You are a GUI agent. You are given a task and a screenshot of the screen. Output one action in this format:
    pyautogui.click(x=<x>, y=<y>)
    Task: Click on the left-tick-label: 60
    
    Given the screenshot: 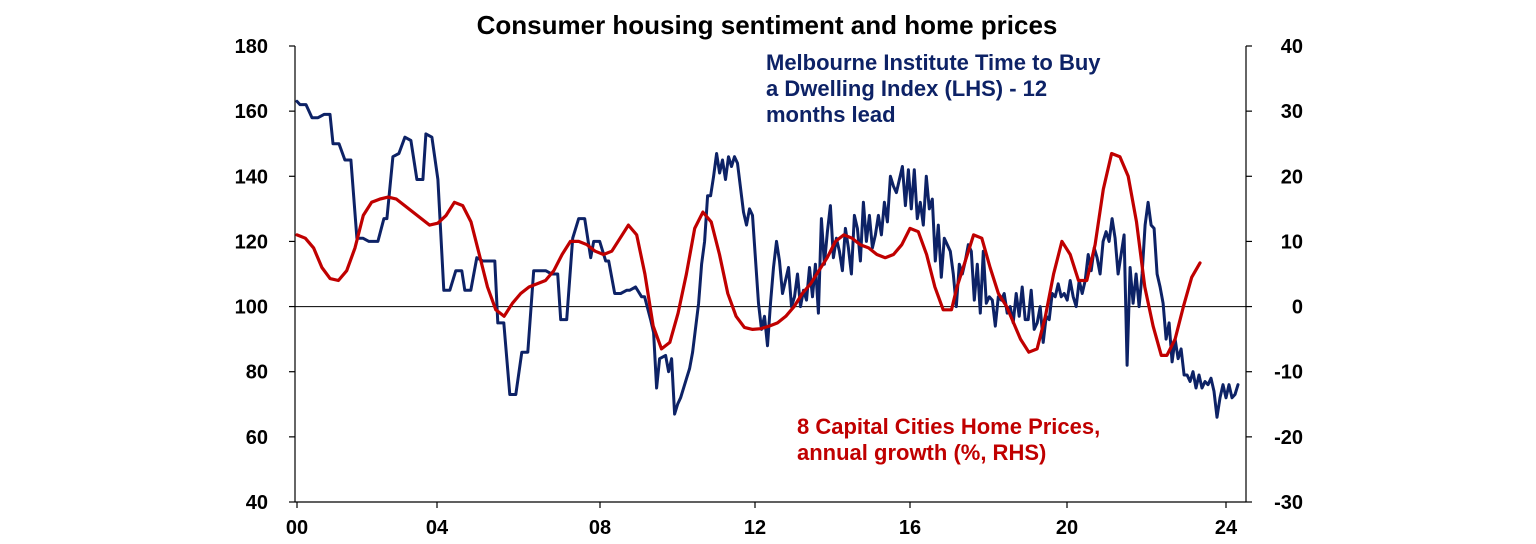 What is the action you would take?
    pyautogui.click(x=257, y=438)
    